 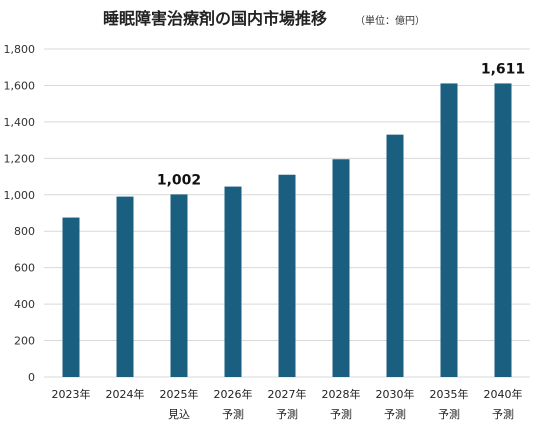 What do you see at coordinates (449, 394) in the screenshot?
I see `x-tick-label: 2035年` at bounding box center [449, 394].